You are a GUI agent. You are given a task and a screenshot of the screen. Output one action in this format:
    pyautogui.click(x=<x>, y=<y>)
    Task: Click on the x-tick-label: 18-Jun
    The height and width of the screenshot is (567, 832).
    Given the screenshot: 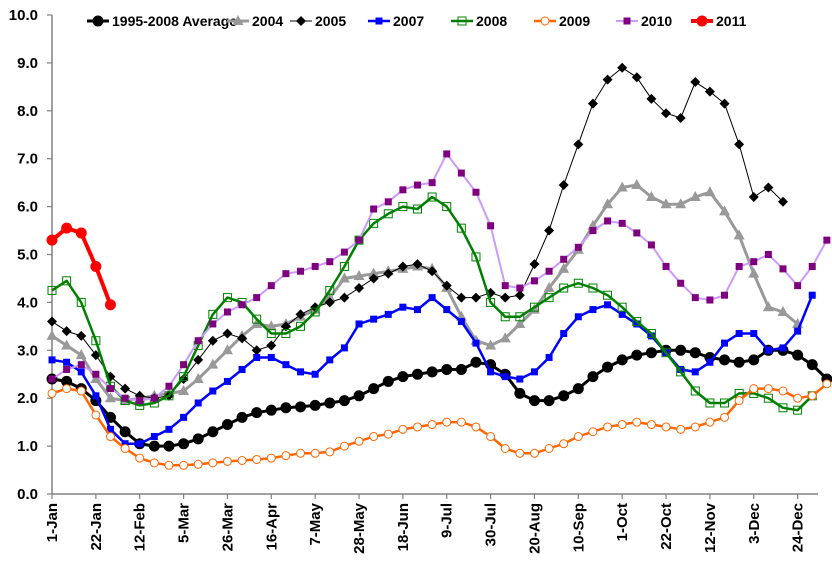 What is the action you would take?
    pyautogui.click(x=403, y=527)
    